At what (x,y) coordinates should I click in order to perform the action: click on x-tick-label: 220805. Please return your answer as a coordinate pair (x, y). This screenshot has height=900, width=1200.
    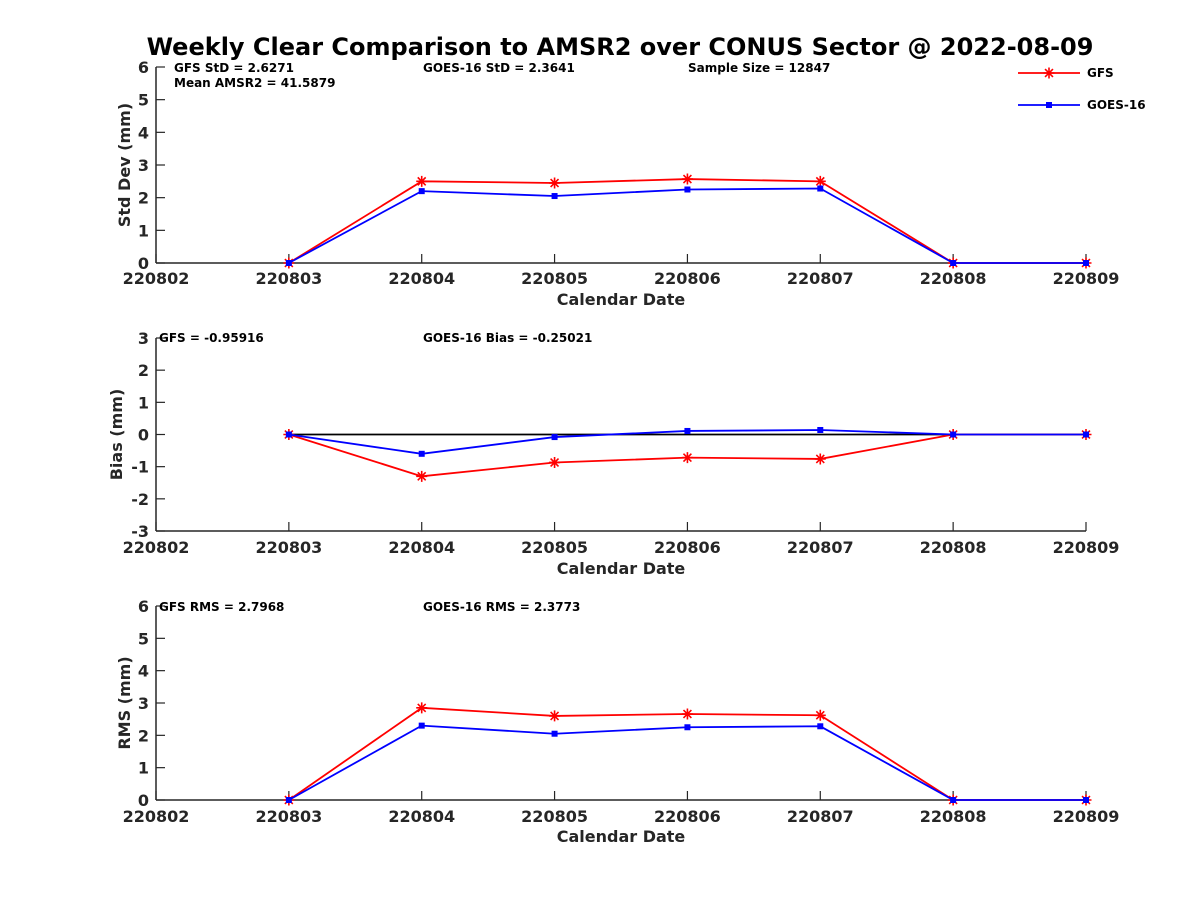
    Looking at the image, I should click on (554, 278).